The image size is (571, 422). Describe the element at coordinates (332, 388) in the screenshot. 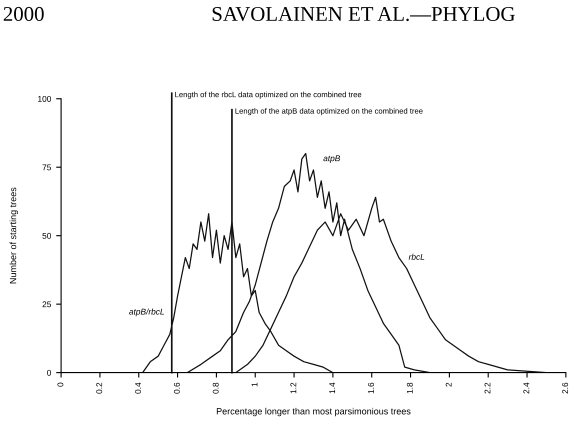

I see `x-tick-label: 1.4` at that location.